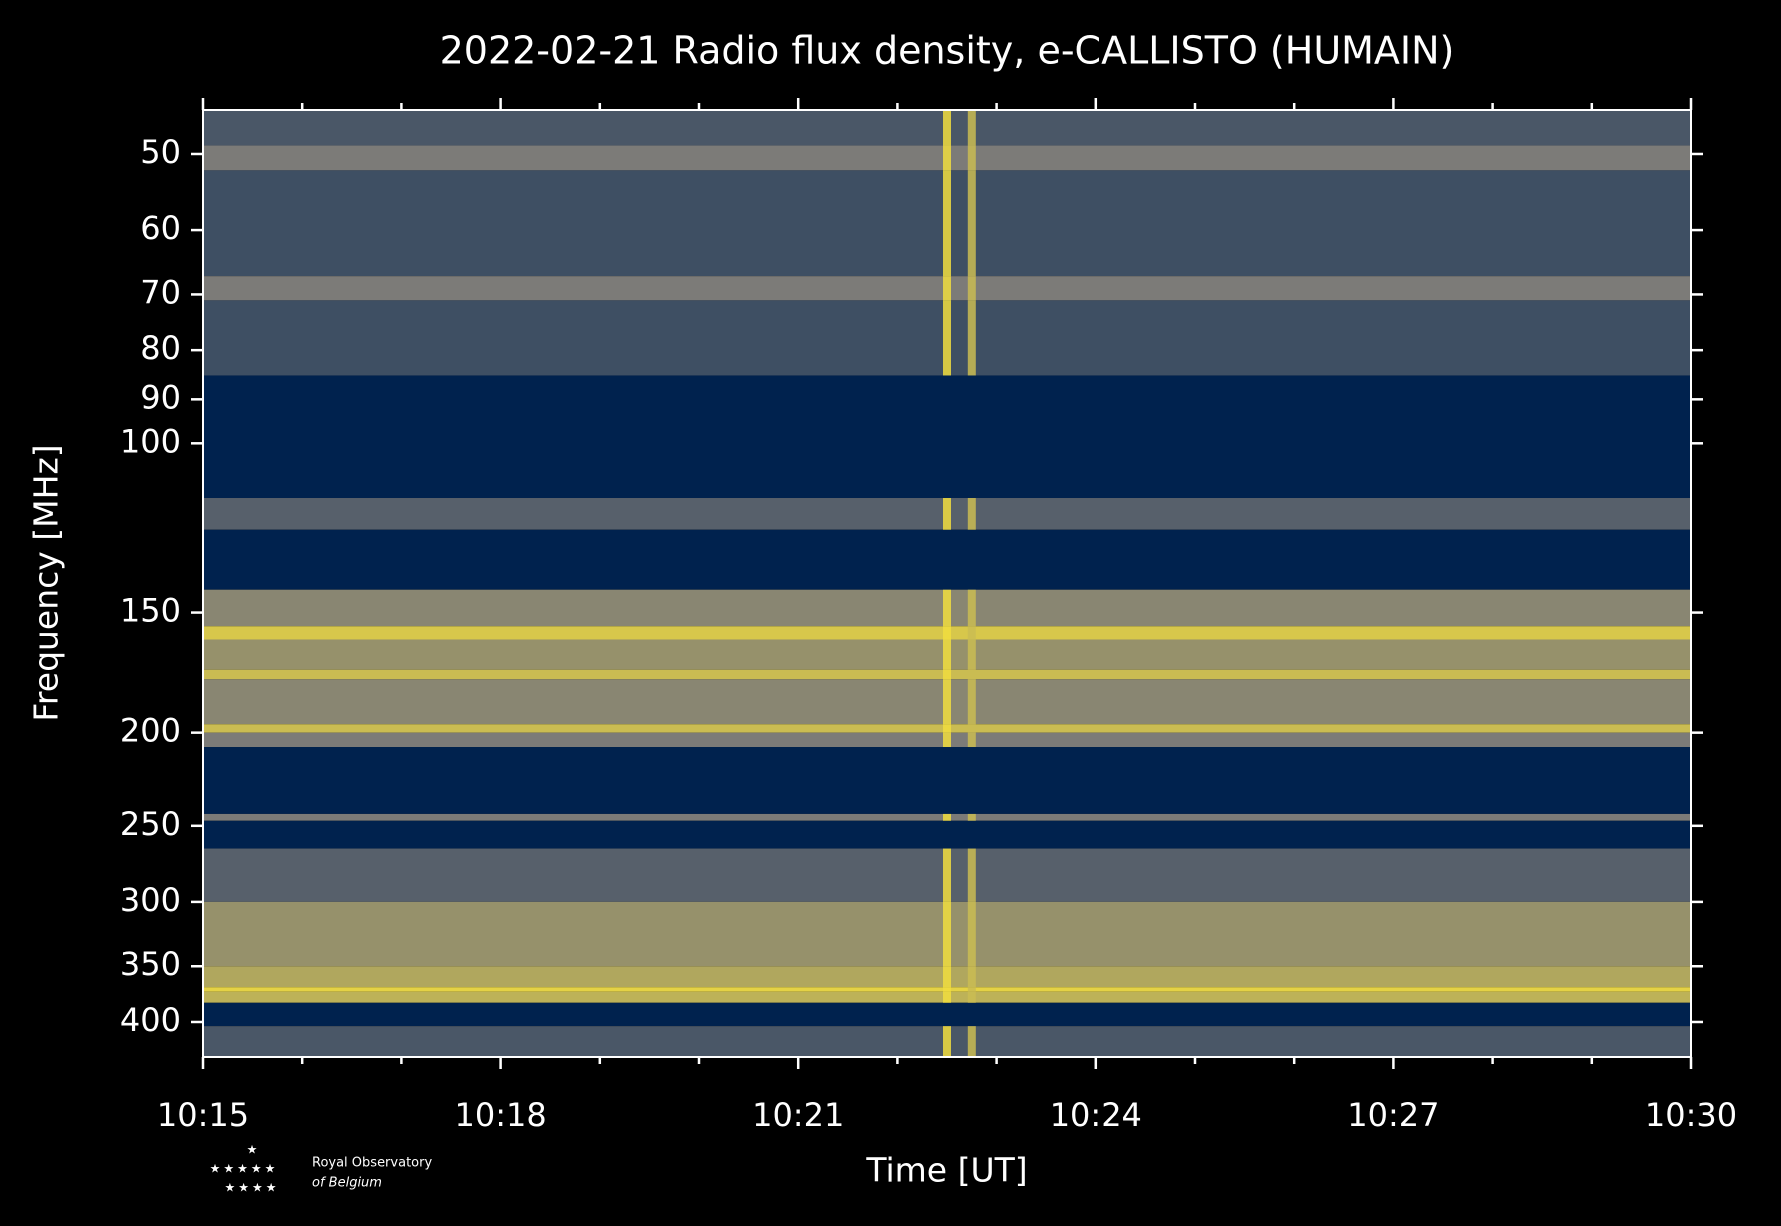 This screenshot has width=1781, height=1226. What do you see at coordinates (372, 1163) in the screenshot?
I see `logo-text: Royal Observatory` at bounding box center [372, 1163].